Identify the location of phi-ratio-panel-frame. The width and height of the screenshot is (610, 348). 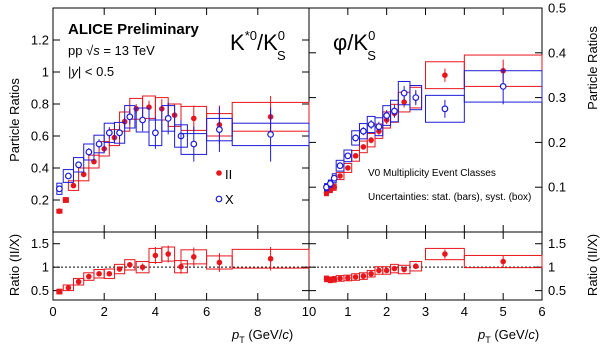
(425, 266).